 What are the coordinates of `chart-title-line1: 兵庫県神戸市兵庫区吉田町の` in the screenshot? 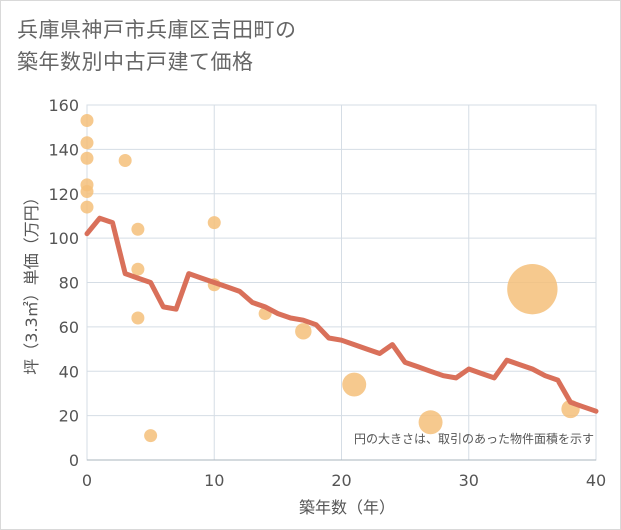 It's located at (157, 30).